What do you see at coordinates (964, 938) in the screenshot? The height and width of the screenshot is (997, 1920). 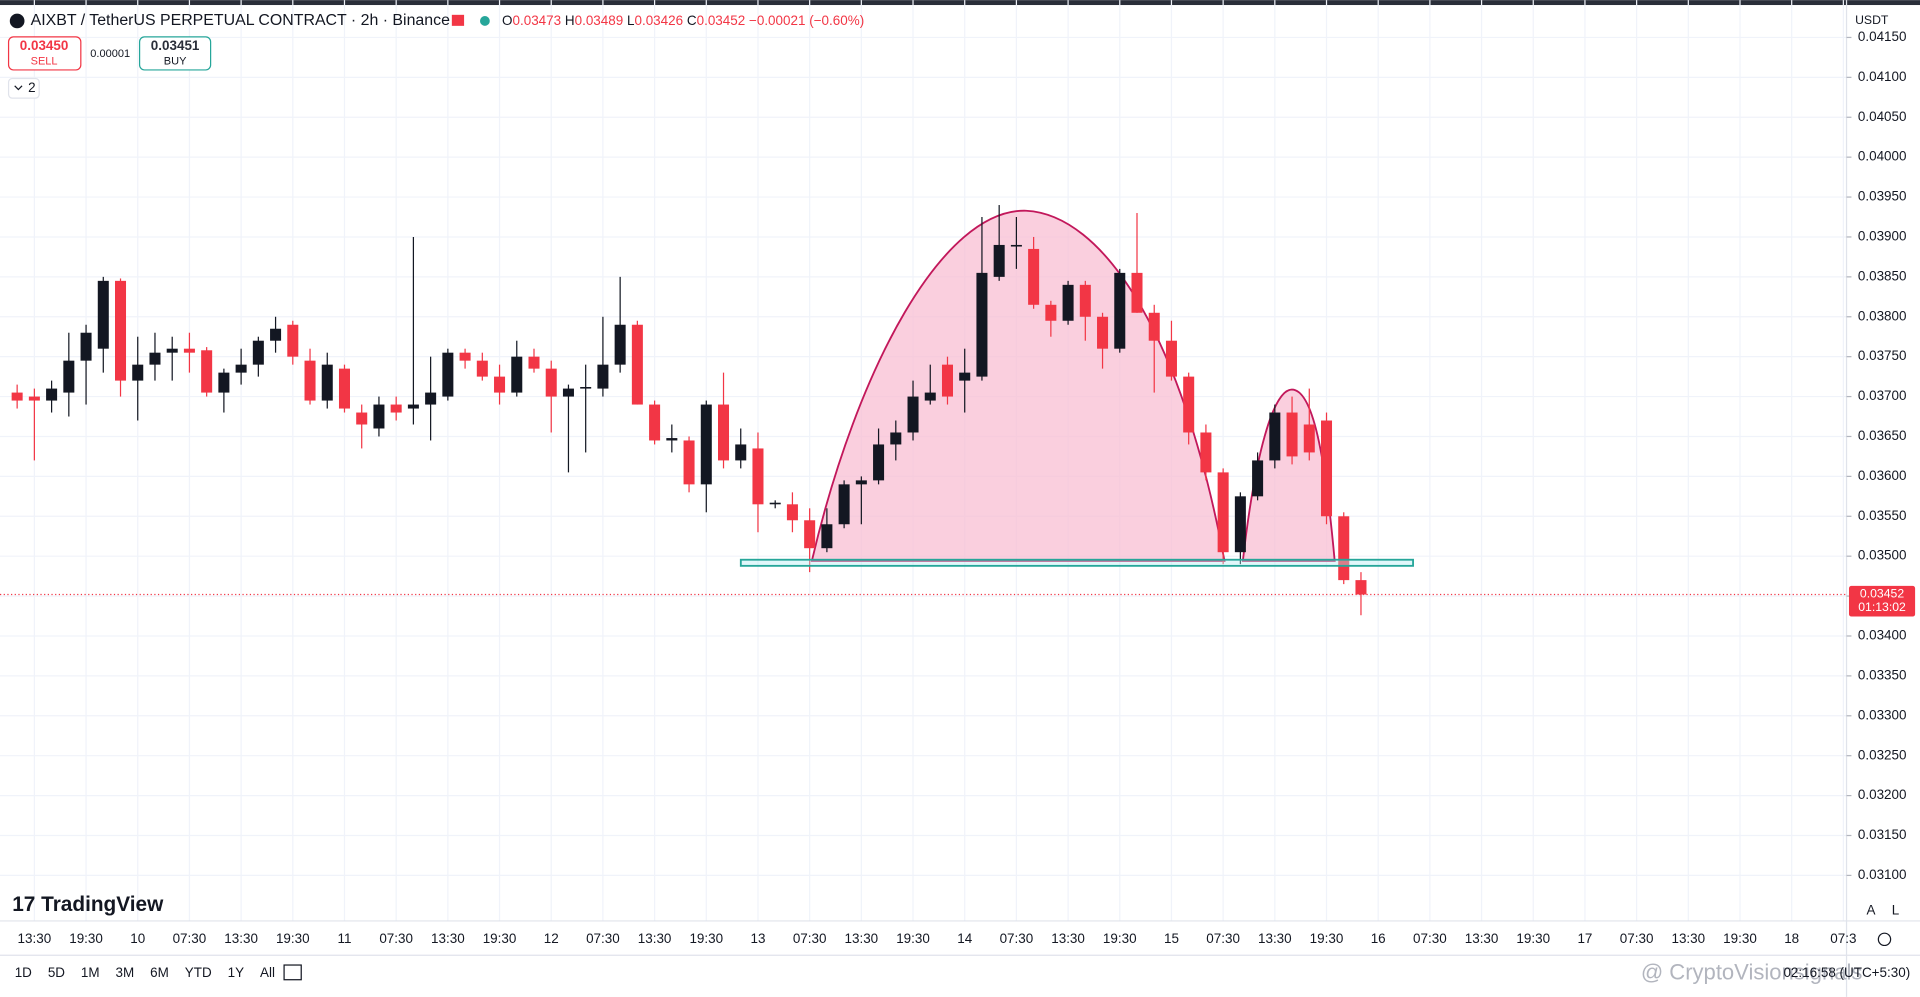 I see `x-tick-label: 14` at bounding box center [964, 938].